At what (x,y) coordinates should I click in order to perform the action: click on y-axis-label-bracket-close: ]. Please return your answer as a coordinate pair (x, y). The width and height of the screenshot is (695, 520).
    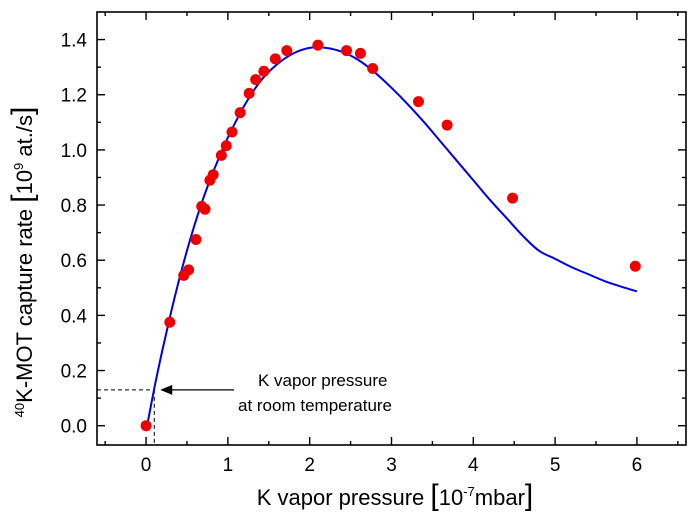
    Looking at the image, I should click on (22, 111).